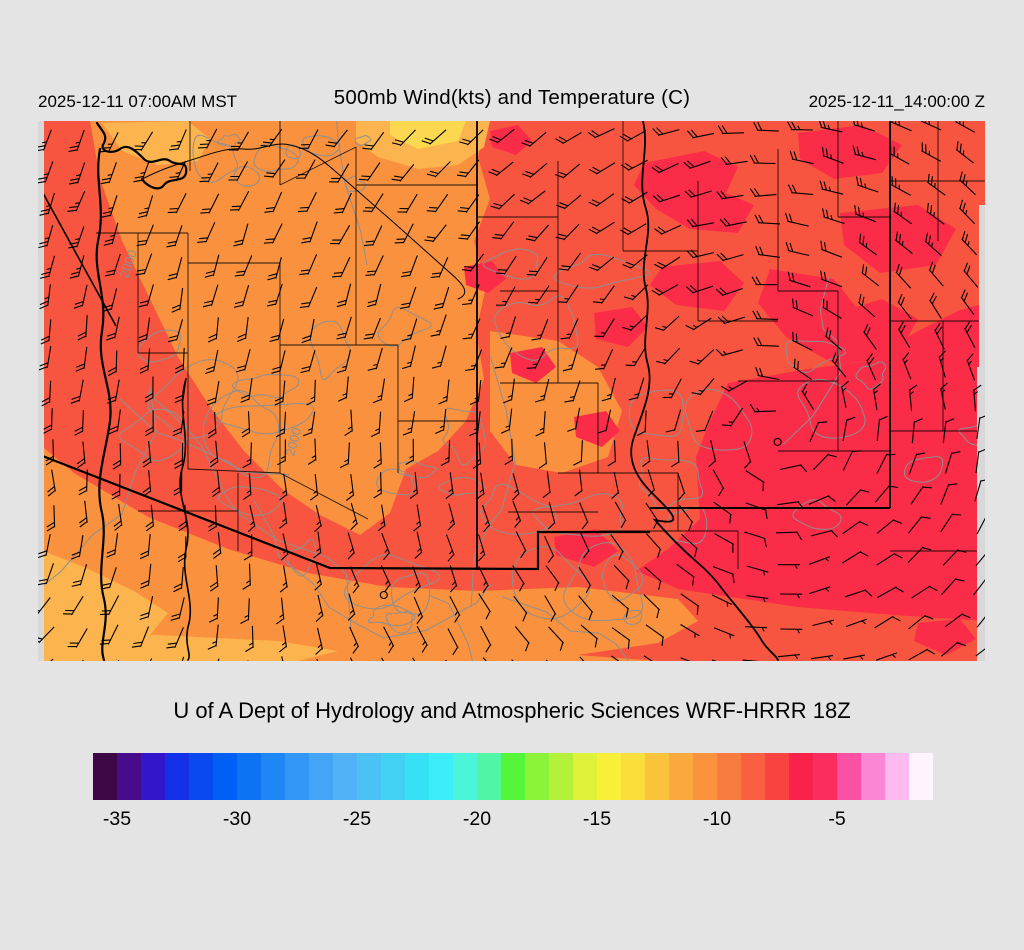 The image size is (1024, 950). What do you see at coordinates (344, 512) in the screenshot?
I see `us-mexico-border` at bounding box center [344, 512].